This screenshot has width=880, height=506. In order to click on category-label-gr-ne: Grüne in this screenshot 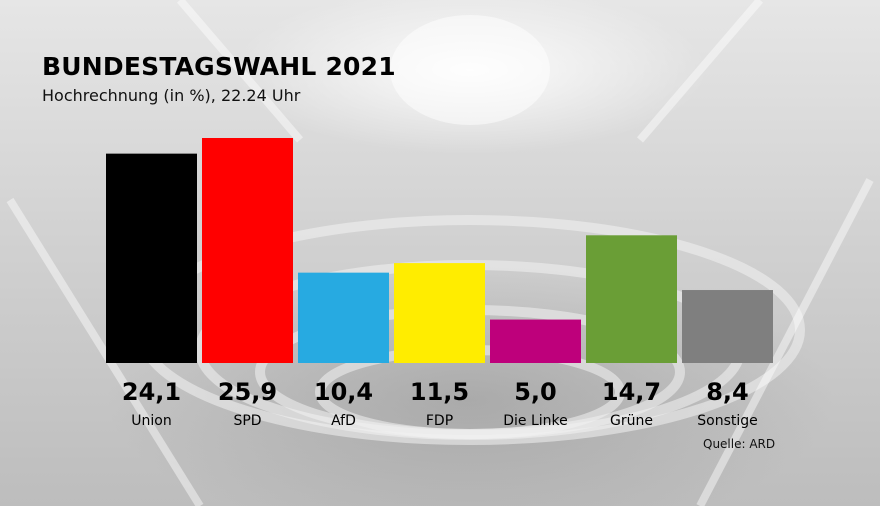, I will do `click(631, 421)`.